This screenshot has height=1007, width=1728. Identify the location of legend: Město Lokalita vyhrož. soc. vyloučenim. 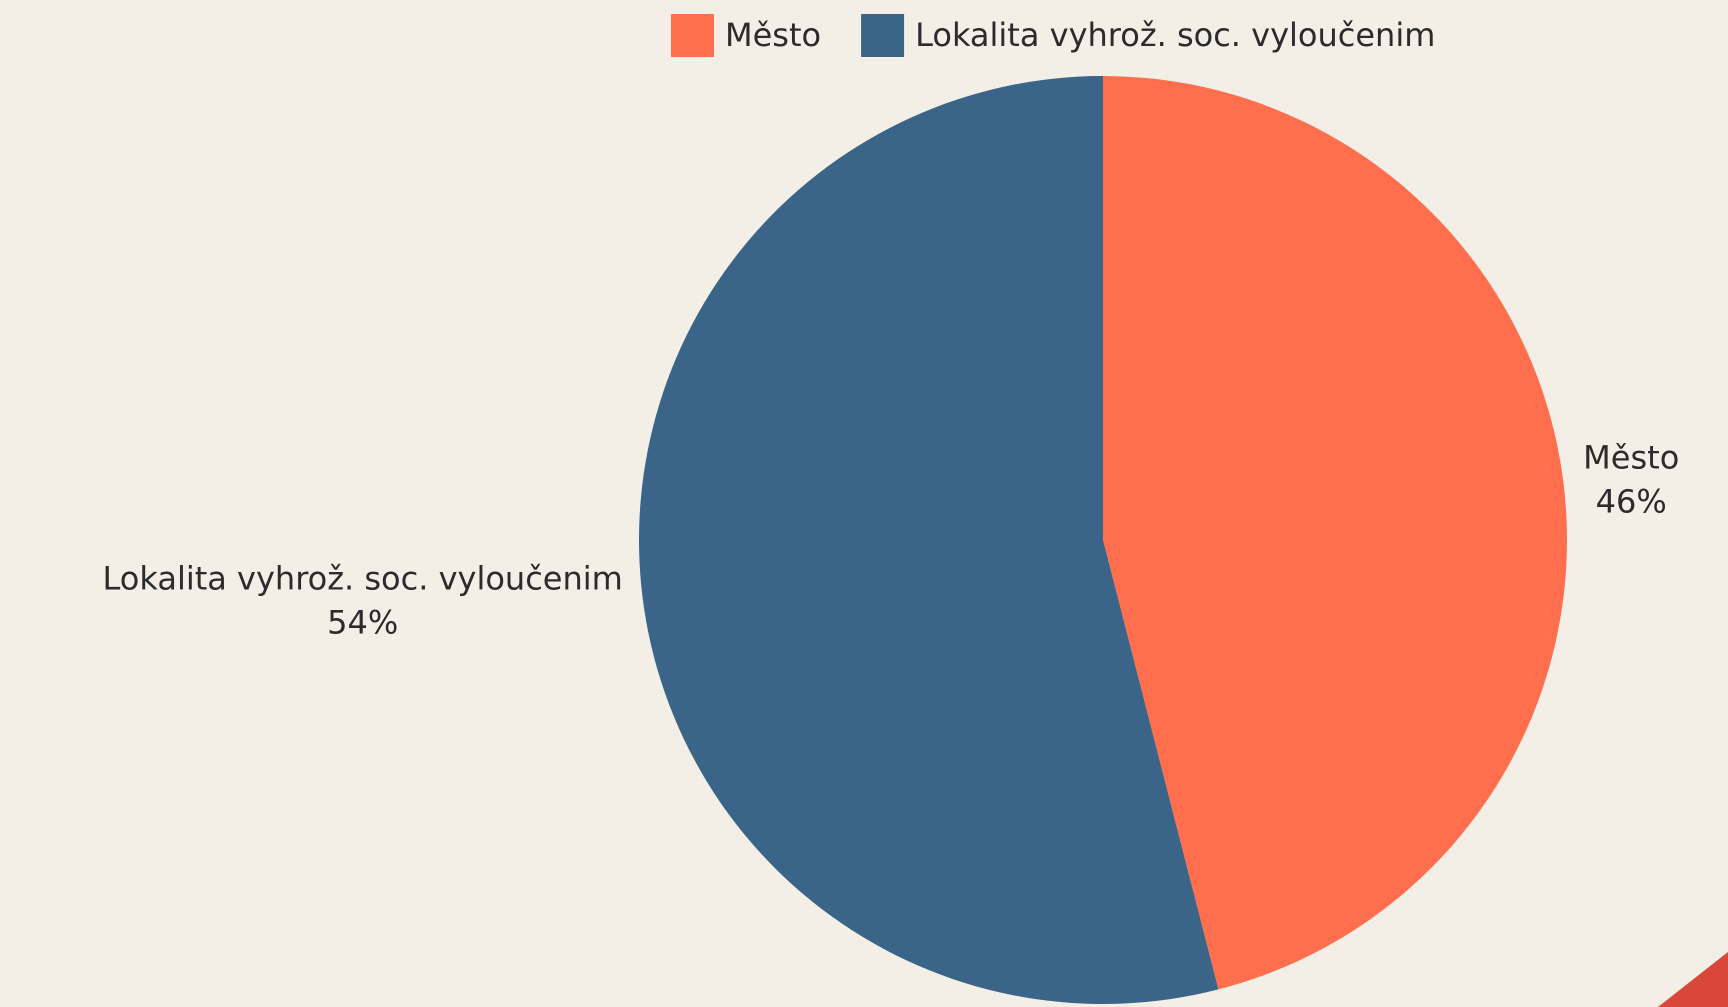
(1053, 35).